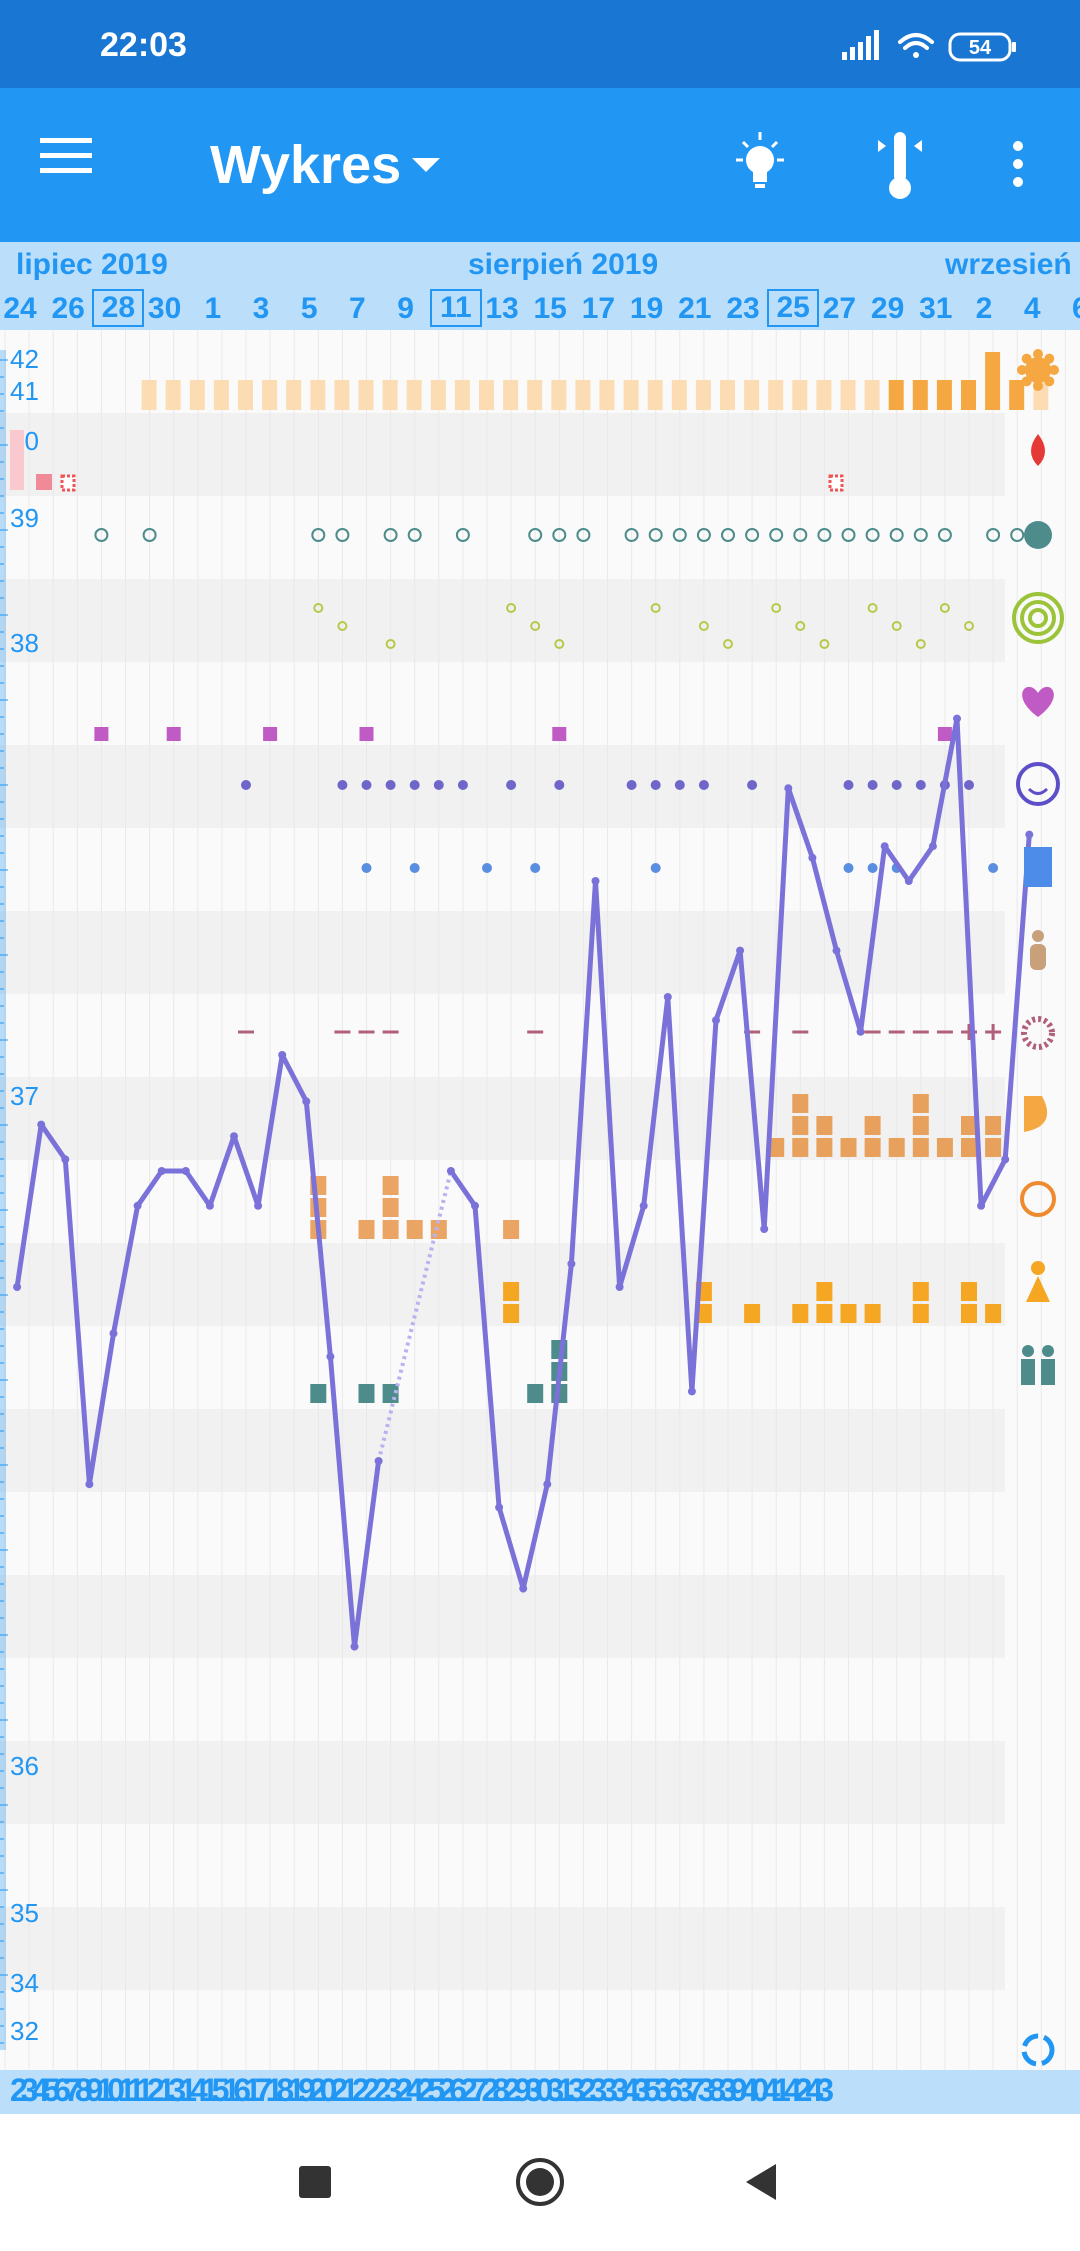  What do you see at coordinates (932, 50) in the screenshot?
I see `status-icons: 54` at bounding box center [932, 50].